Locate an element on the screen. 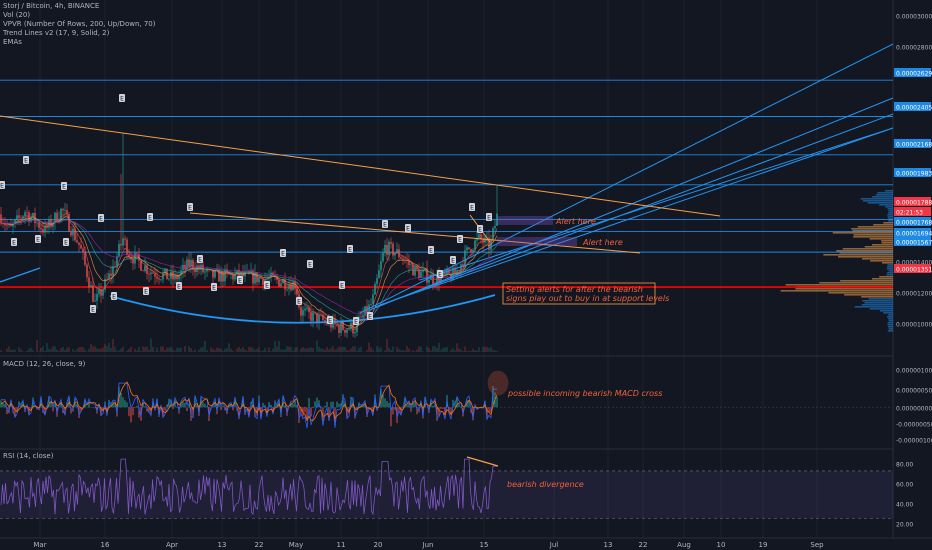 This screenshot has height=550, width=932. macd-note: possible incoming bearish MACD cross is located at coordinates (584, 393).